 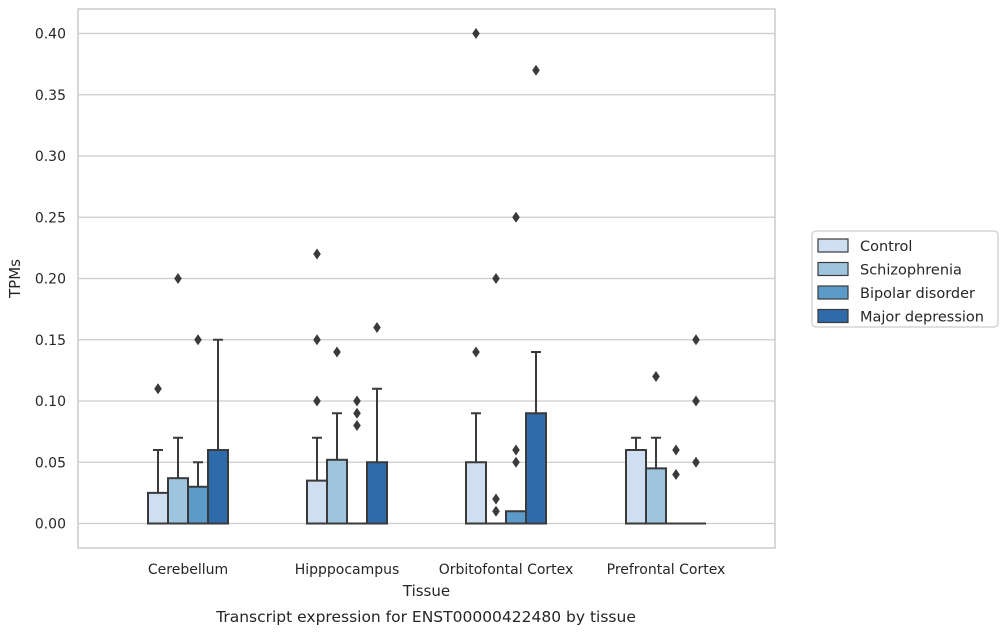 I want to click on y-tick-label: 0.15, so click(x=50, y=341).